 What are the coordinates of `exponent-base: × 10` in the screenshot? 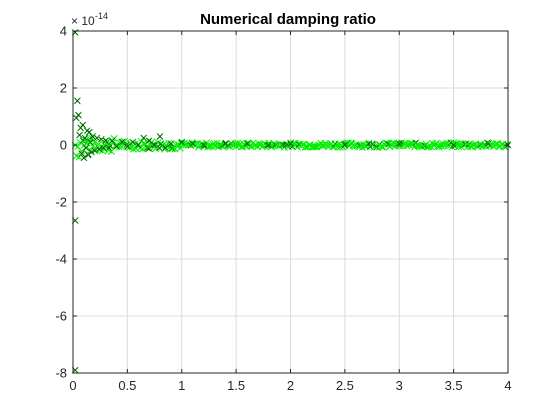 It's located at (83, 21).